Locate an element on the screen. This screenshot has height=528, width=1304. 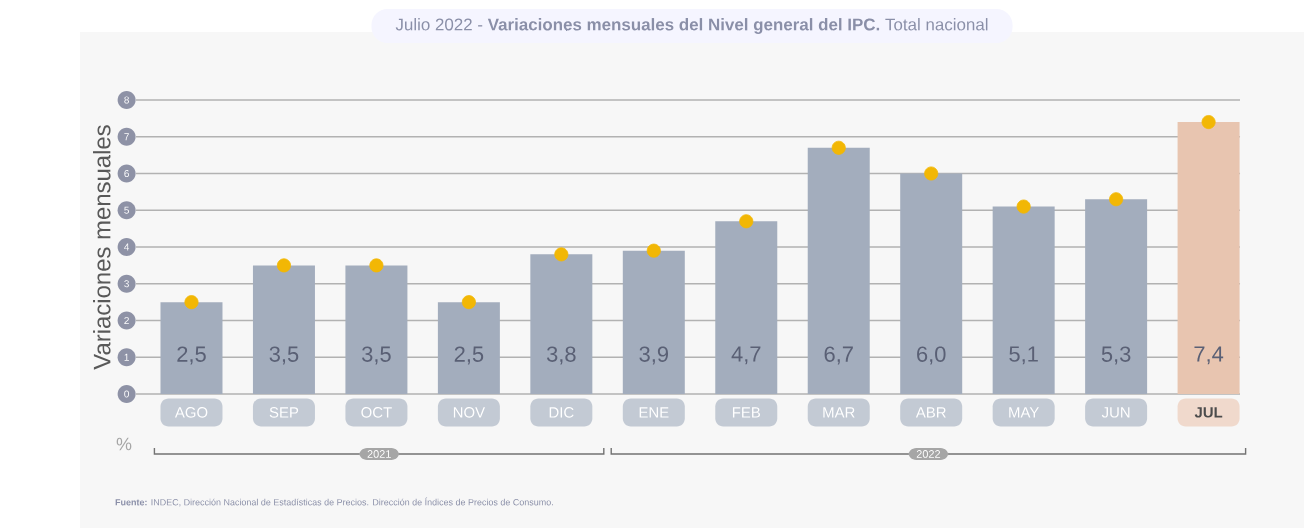
data-label: 5,3 is located at coordinates (1116, 355).